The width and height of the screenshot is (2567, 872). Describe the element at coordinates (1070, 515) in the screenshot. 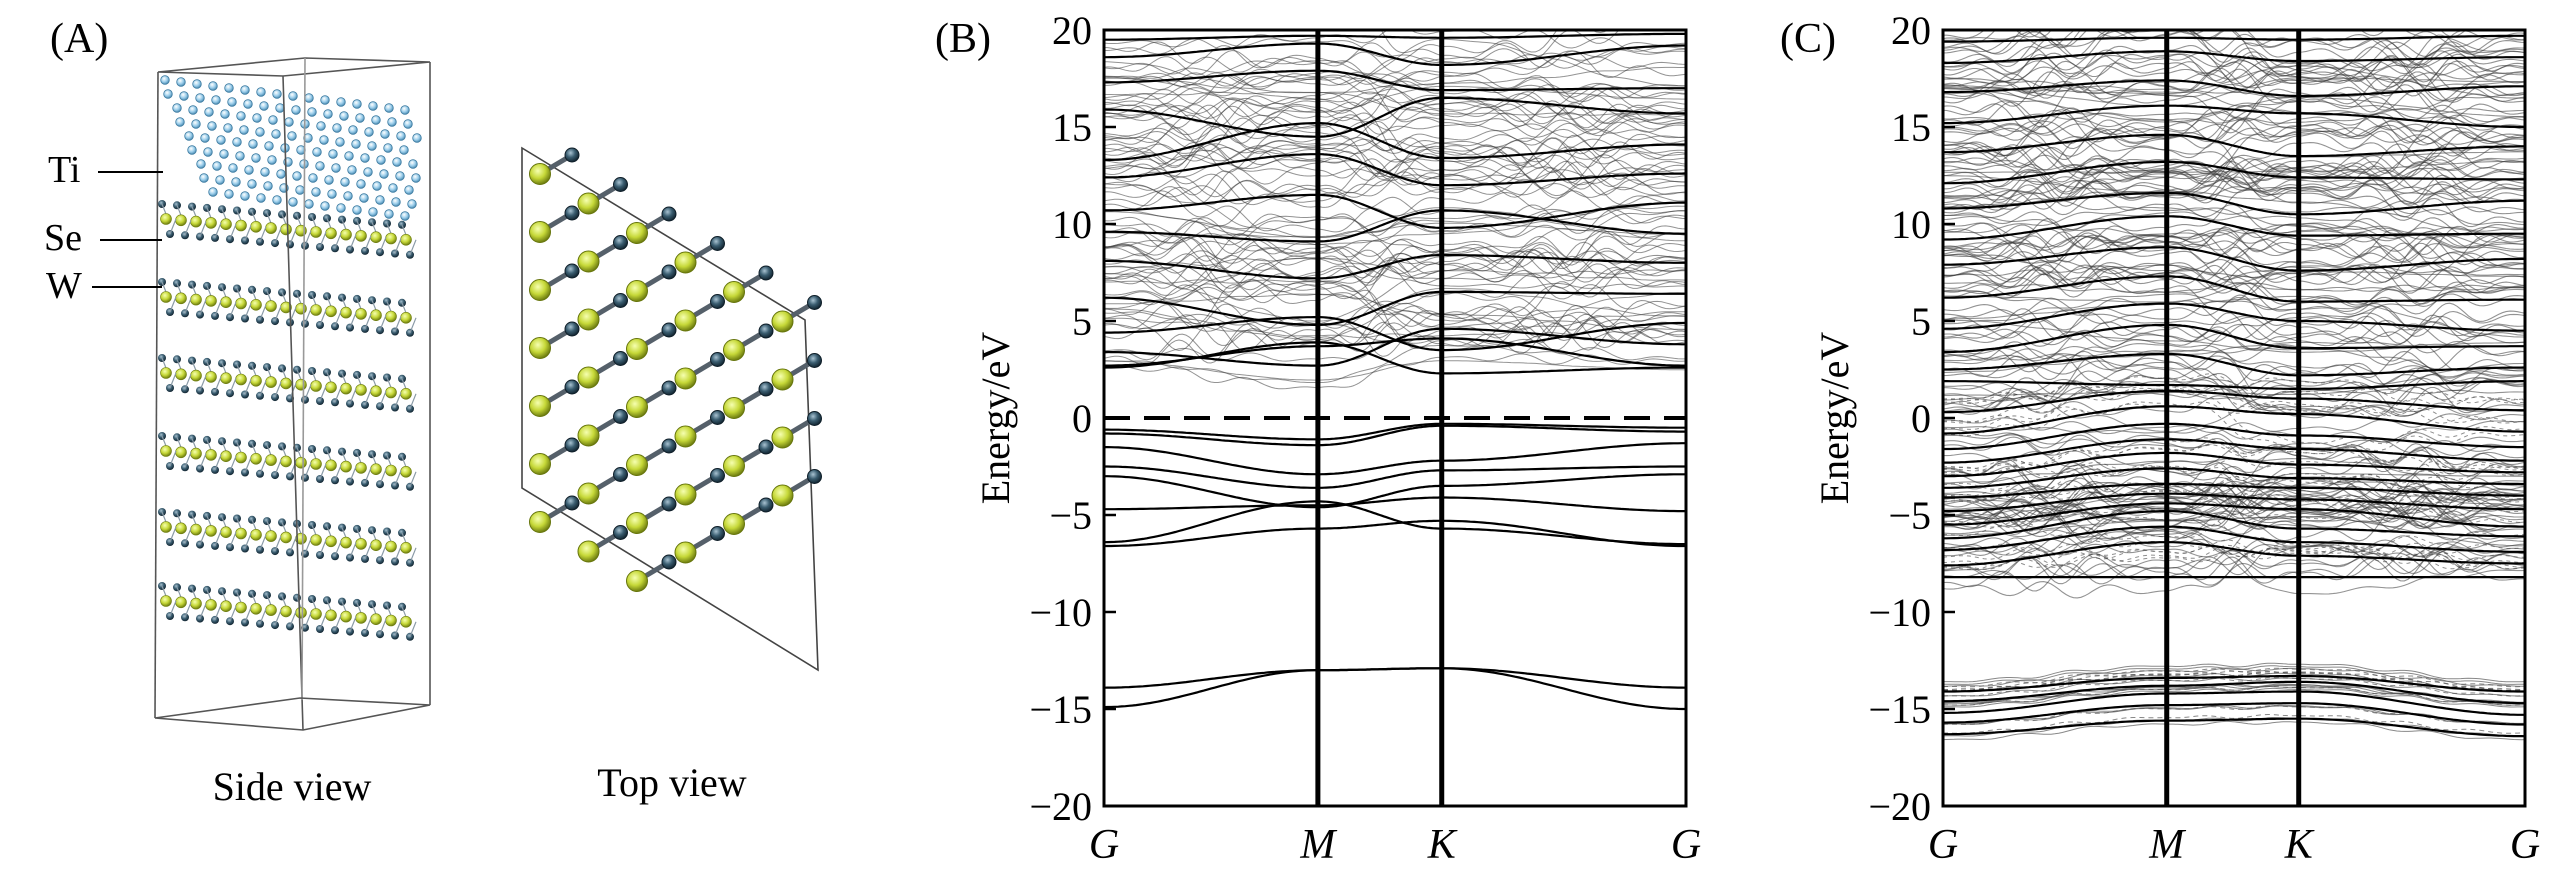

I see `y-tick-label: −5` at that location.